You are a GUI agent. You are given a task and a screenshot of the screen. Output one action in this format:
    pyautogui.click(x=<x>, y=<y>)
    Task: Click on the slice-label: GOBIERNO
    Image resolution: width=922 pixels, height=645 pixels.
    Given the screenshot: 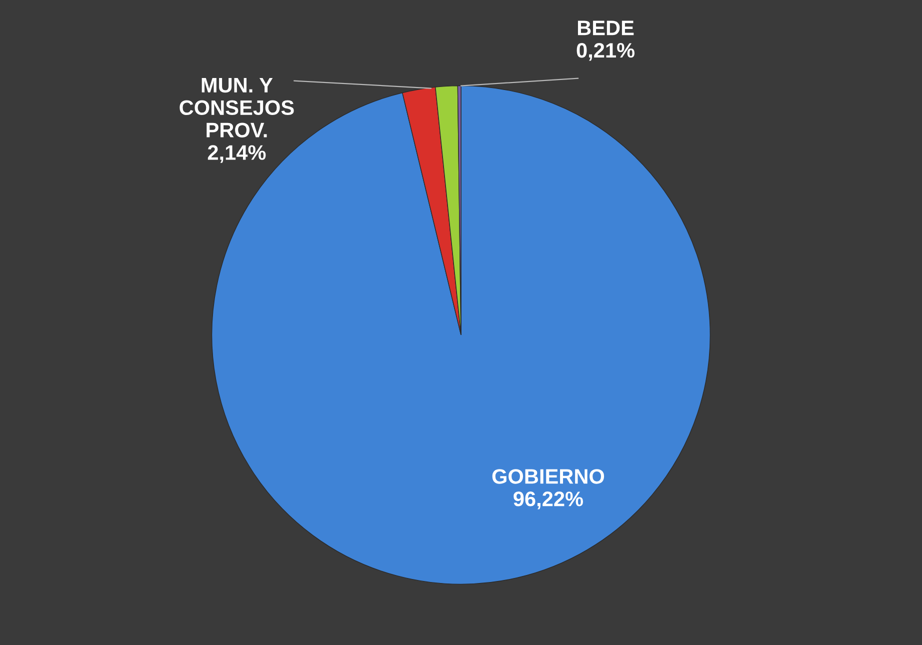 What is the action you would take?
    pyautogui.click(x=548, y=476)
    